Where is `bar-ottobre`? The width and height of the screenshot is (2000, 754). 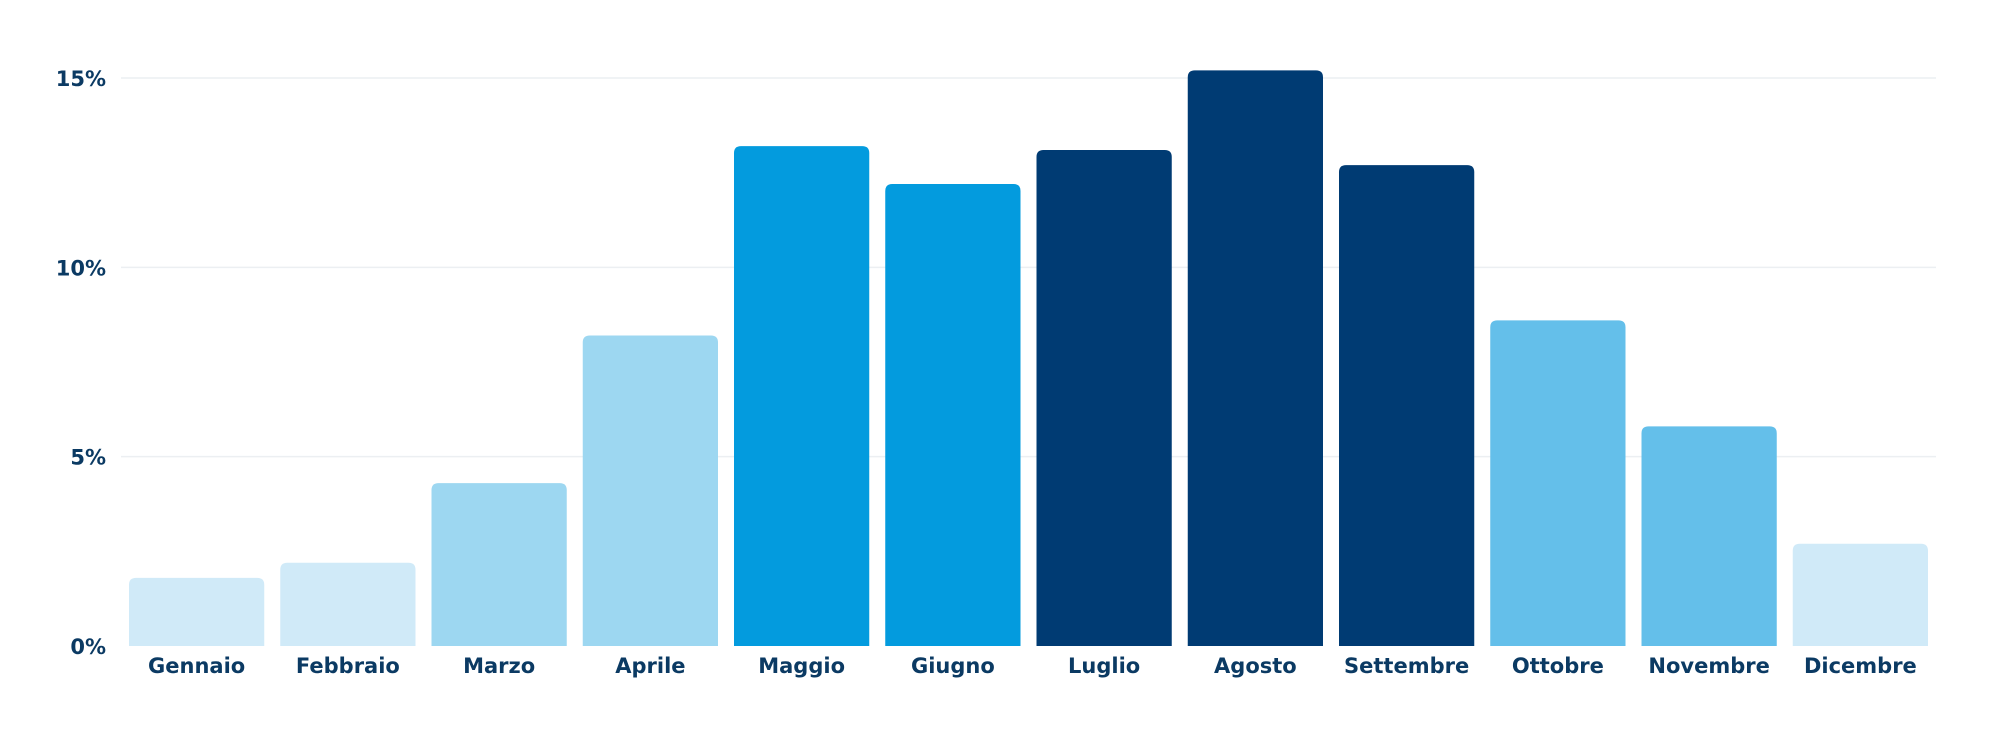
bar-ottobre is located at coordinates (1558, 483).